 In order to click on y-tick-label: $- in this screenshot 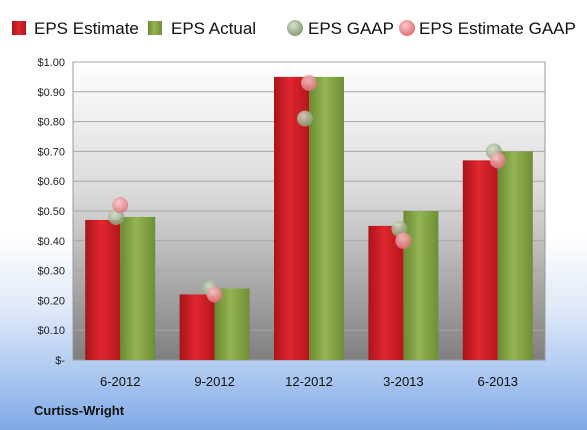, I will do `click(60, 361)`.